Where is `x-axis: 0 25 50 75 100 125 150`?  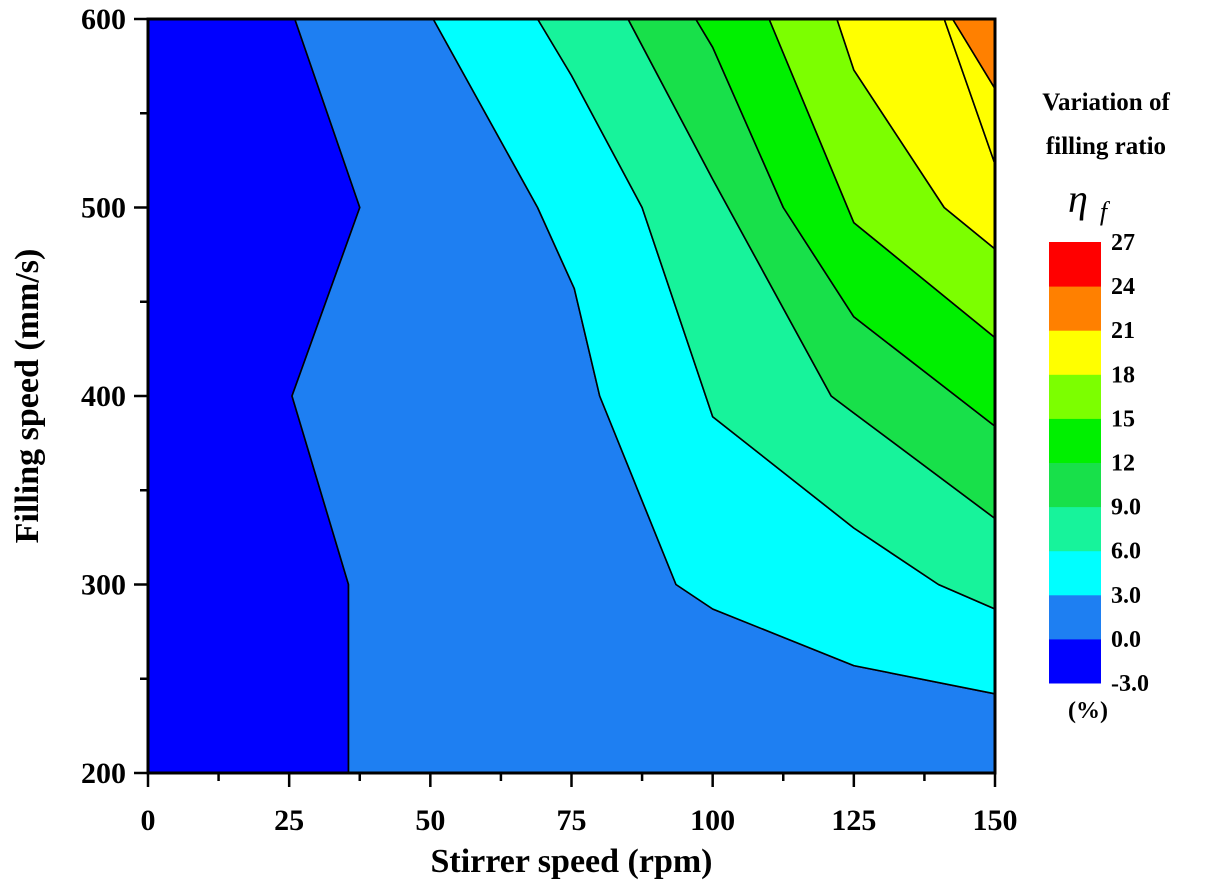
x-axis: 0 25 50 75 100 125 150 is located at coordinates (579, 805).